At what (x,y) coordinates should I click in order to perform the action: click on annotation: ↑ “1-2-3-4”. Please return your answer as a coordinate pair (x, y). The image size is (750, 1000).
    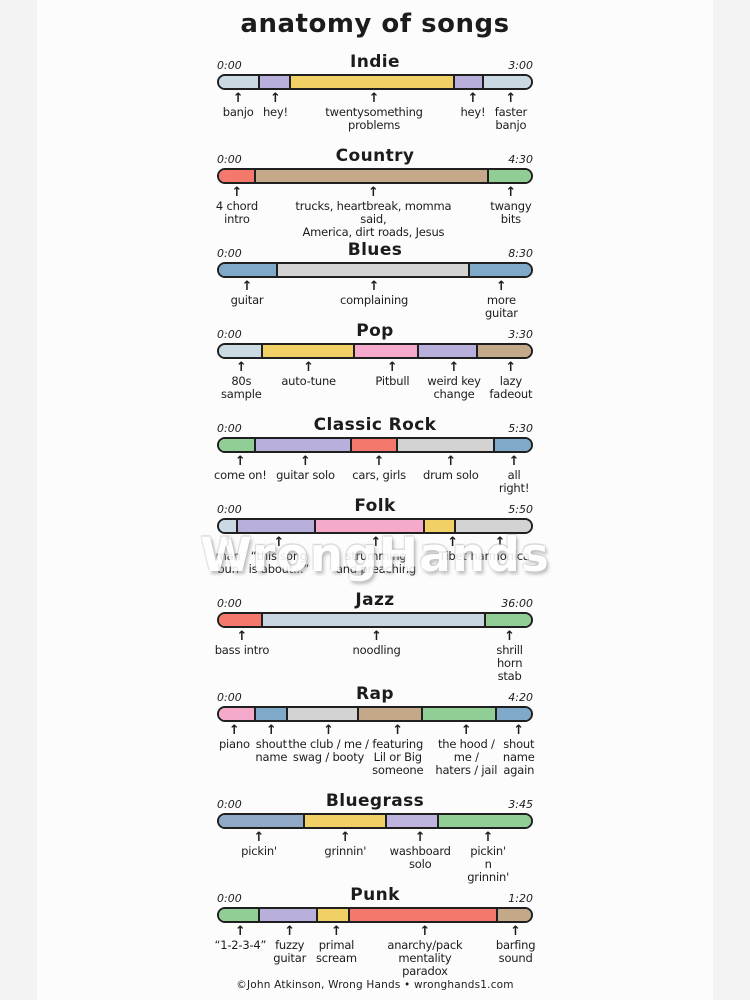
    Looking at the image, I should click on (240, 938).